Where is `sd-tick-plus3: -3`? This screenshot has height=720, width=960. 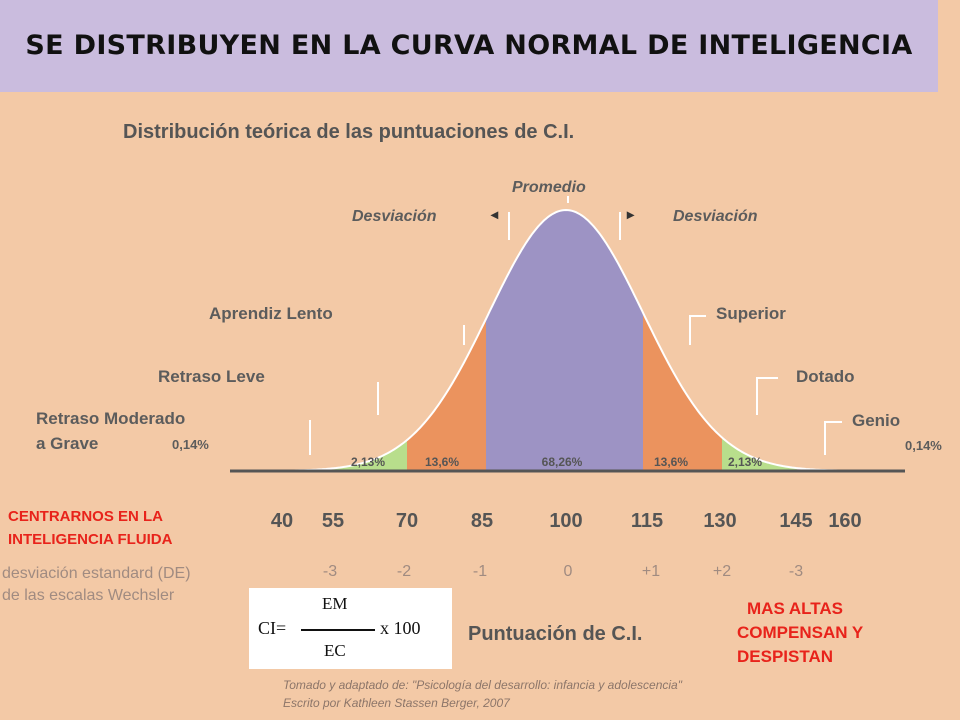
sd-tick-plus3: -3 is located at coordinates (796, 571).